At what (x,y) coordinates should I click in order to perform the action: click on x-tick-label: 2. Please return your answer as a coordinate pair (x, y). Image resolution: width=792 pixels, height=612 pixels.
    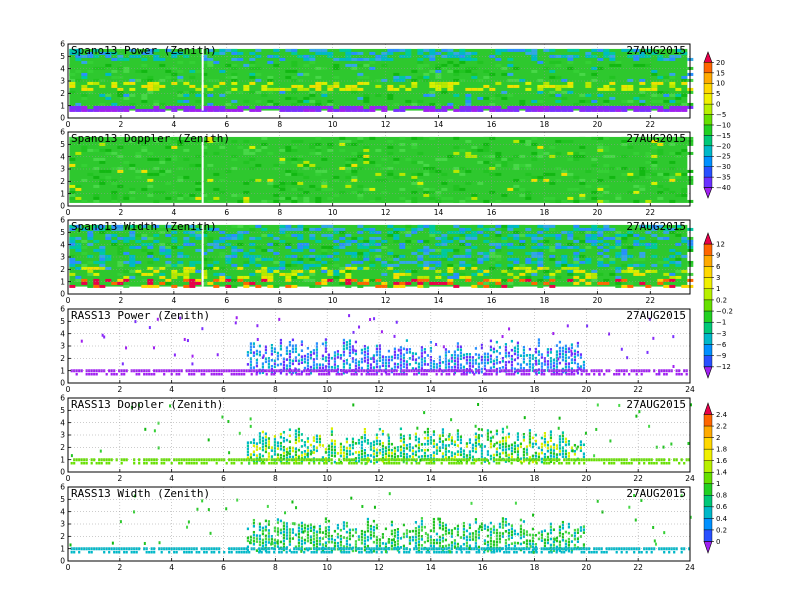
    Looking at the image, I should click on (119, 389).